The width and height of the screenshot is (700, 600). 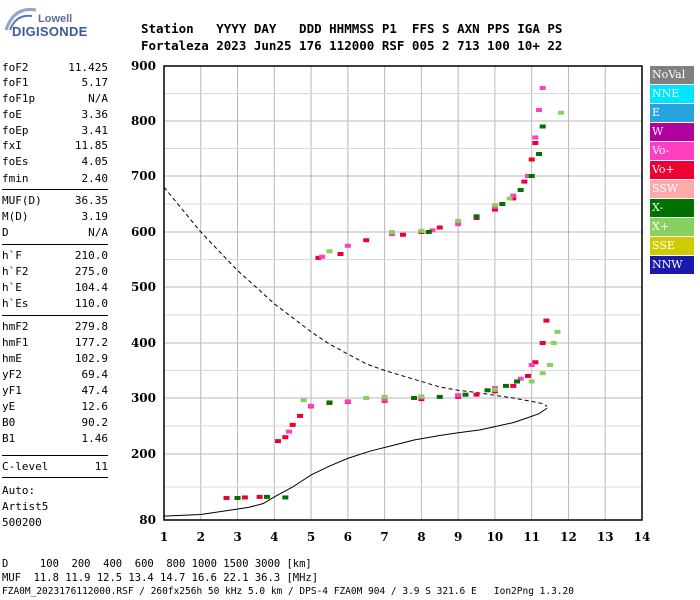 What do you see at coordinates (311, 537) in the screenshot?
I see `x-tick-label: 5` at bounding box center [311, 537].